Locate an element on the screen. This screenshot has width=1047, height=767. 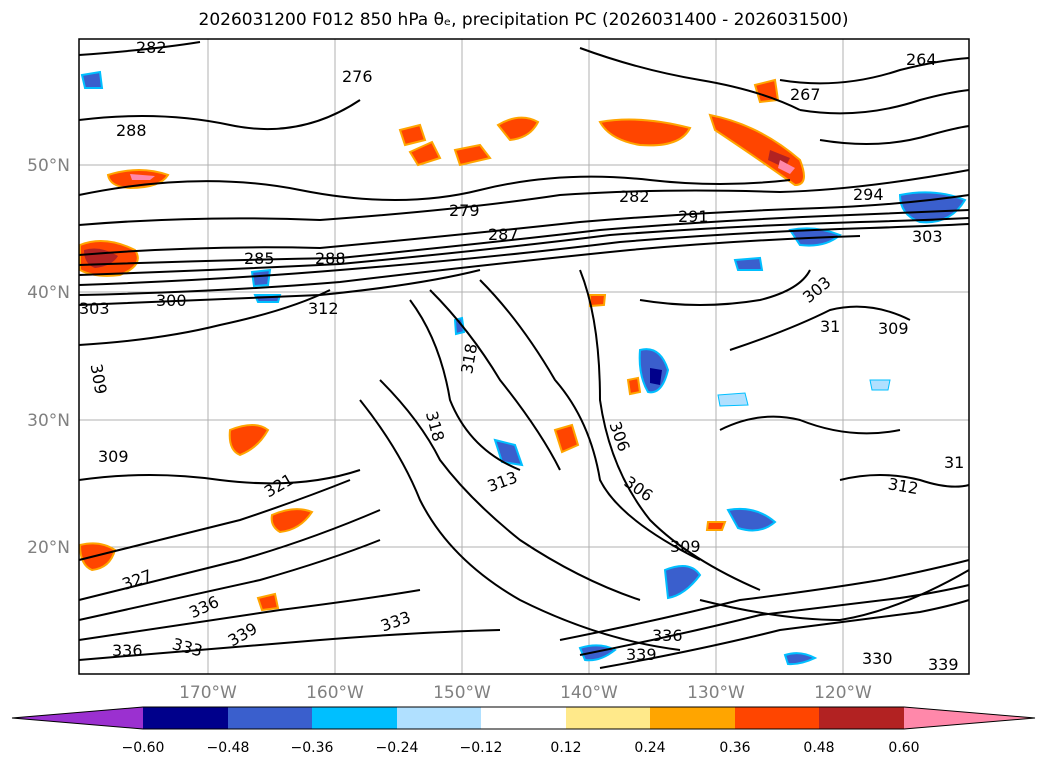
lon-label: 150°W is located at coordinates (462, 693).